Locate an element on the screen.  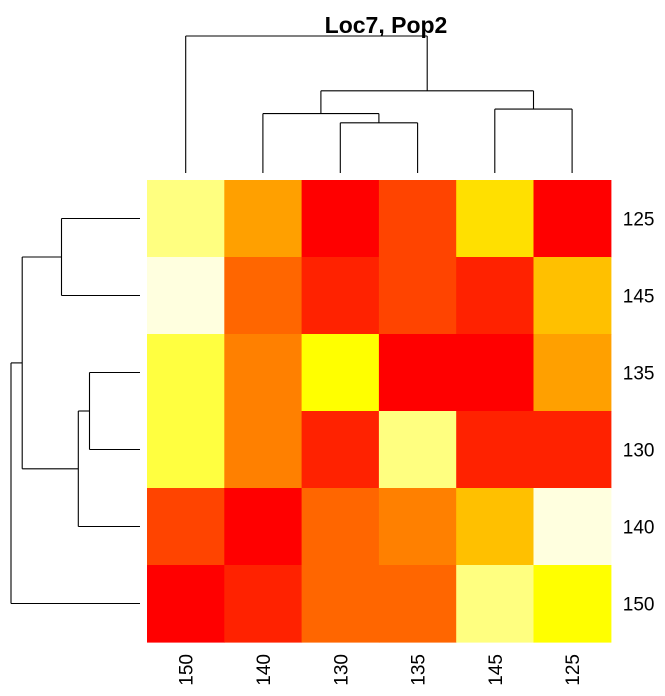
column-label: 140 is located at coordinates (264, 670).